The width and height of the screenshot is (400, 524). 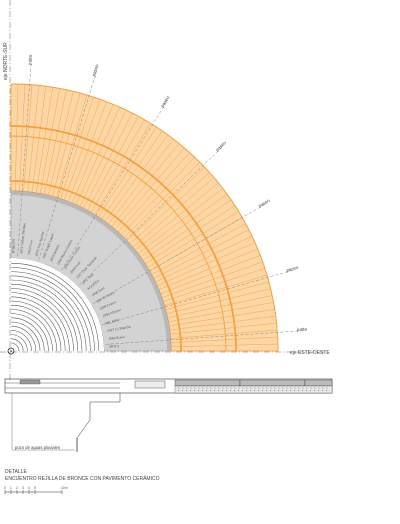 What do you see at coordinates (30, 247) in the screenshot?
I see `engraved-name: 2010 Ivan` at bounding box center [30, 247].